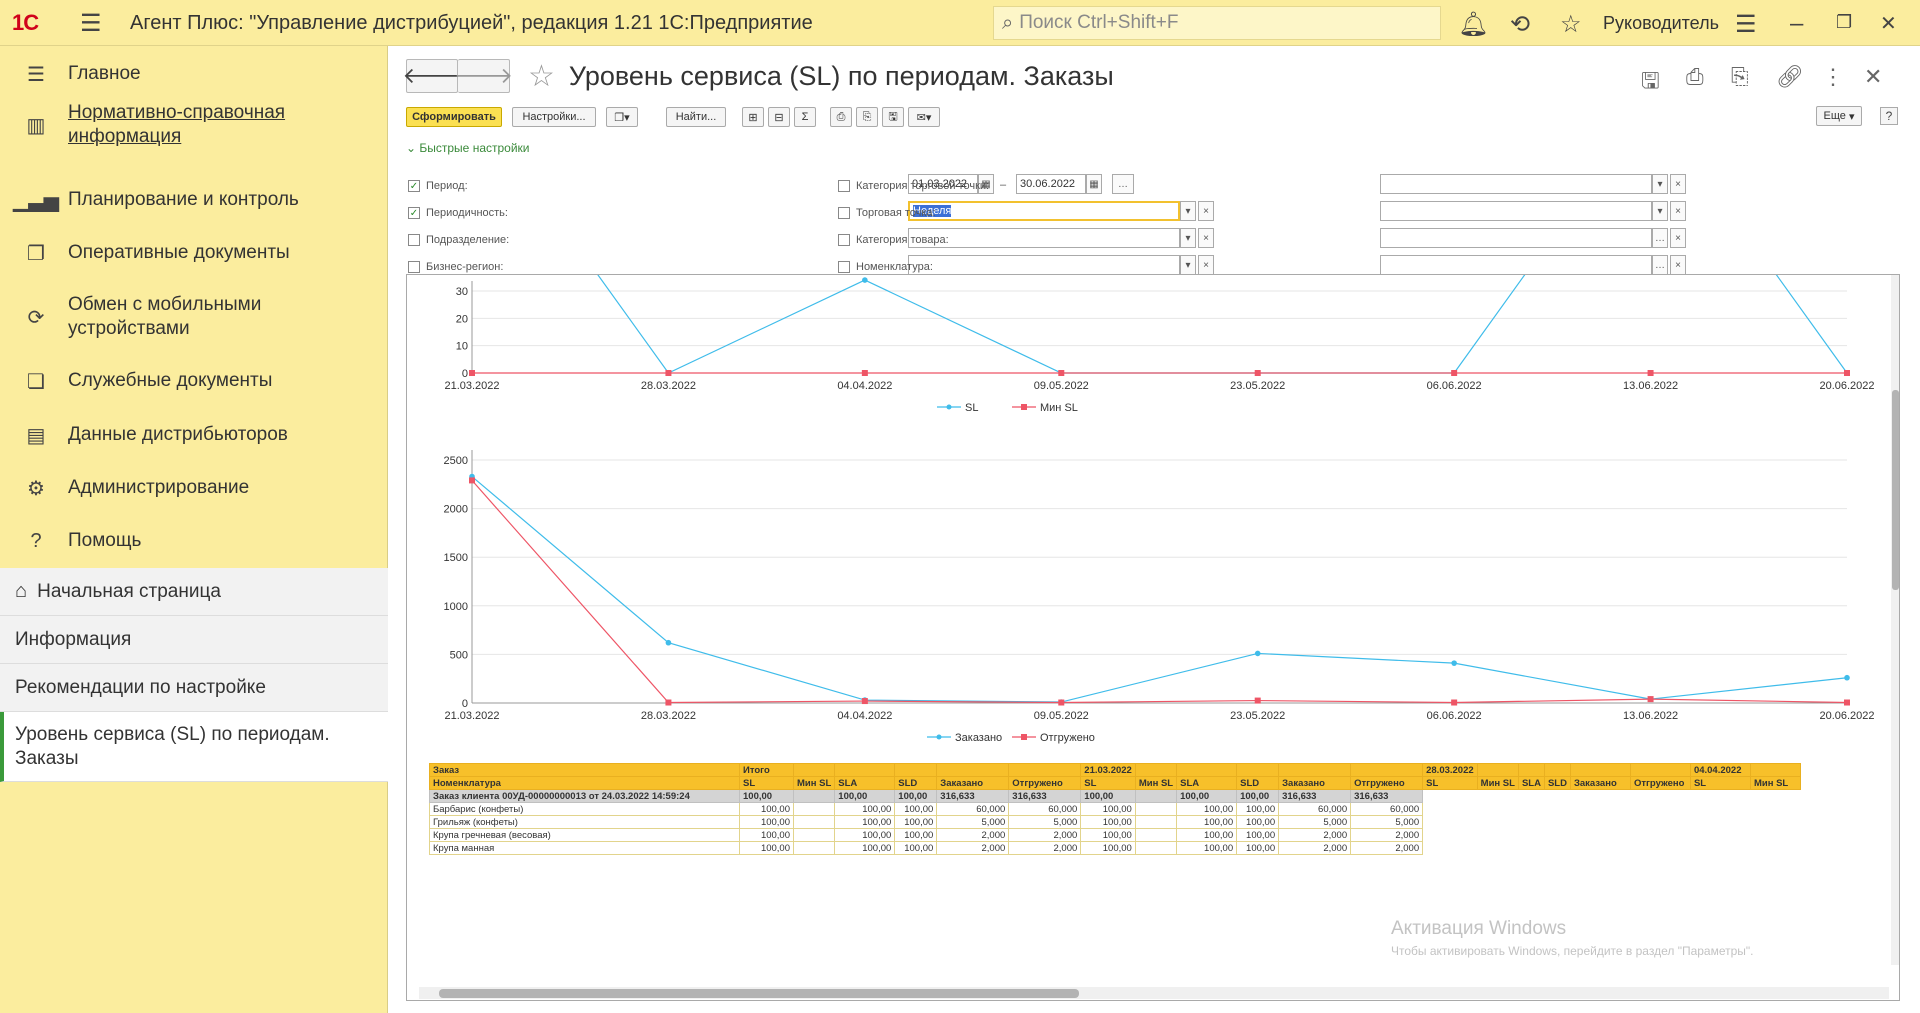 This screenshot has width=1920, height=1013. I want to click on forward-button: 🡒, so click(483, 76).